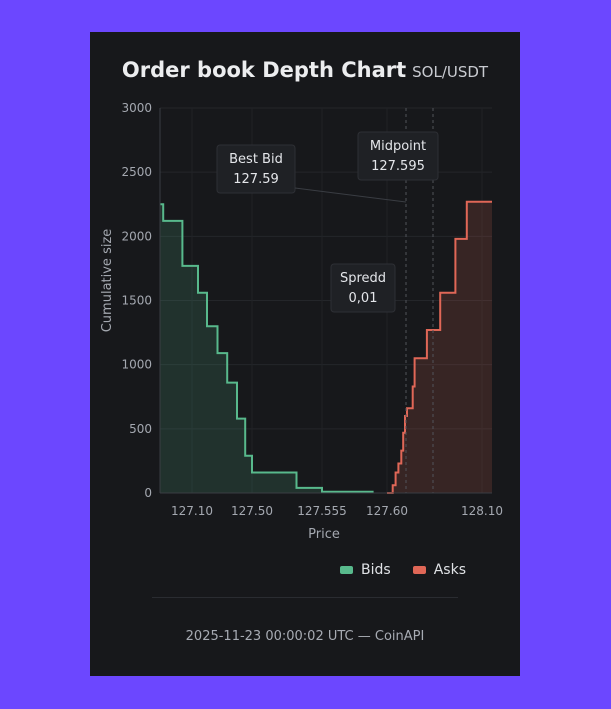 The image size is (611, 709). What do you see at coordinates (376, 570) in the screenshot?
I see `legend-label-bids: Bids` at bounding box center [376, 570].